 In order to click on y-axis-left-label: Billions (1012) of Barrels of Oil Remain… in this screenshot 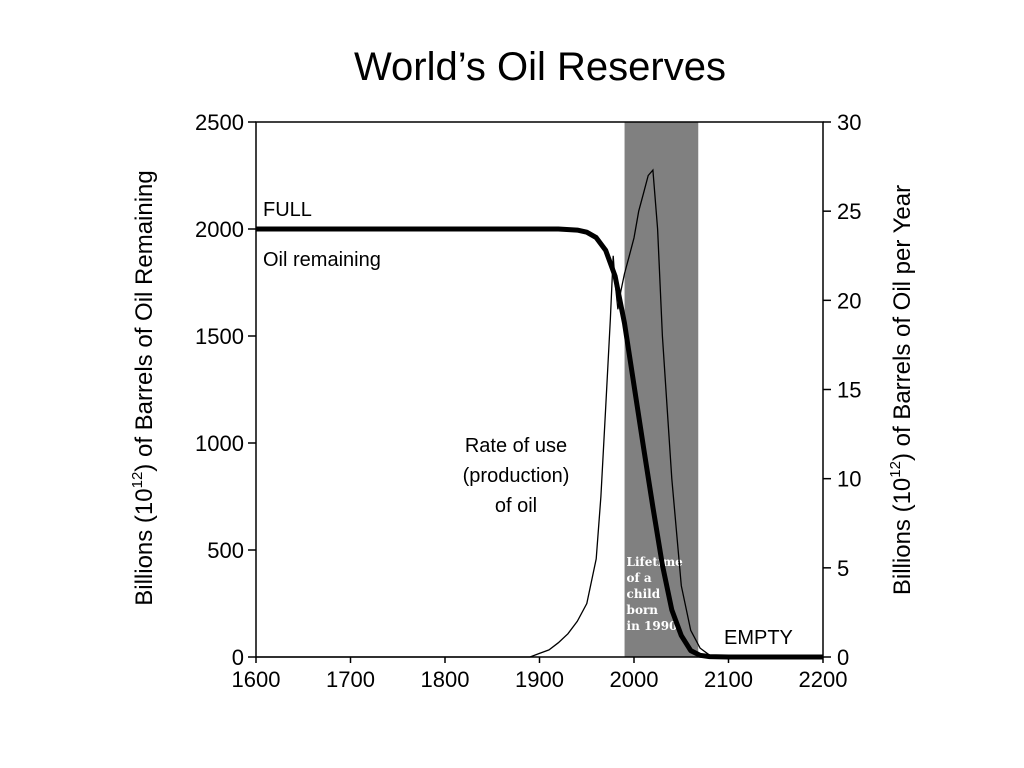, I will do `click(143, 388)`.